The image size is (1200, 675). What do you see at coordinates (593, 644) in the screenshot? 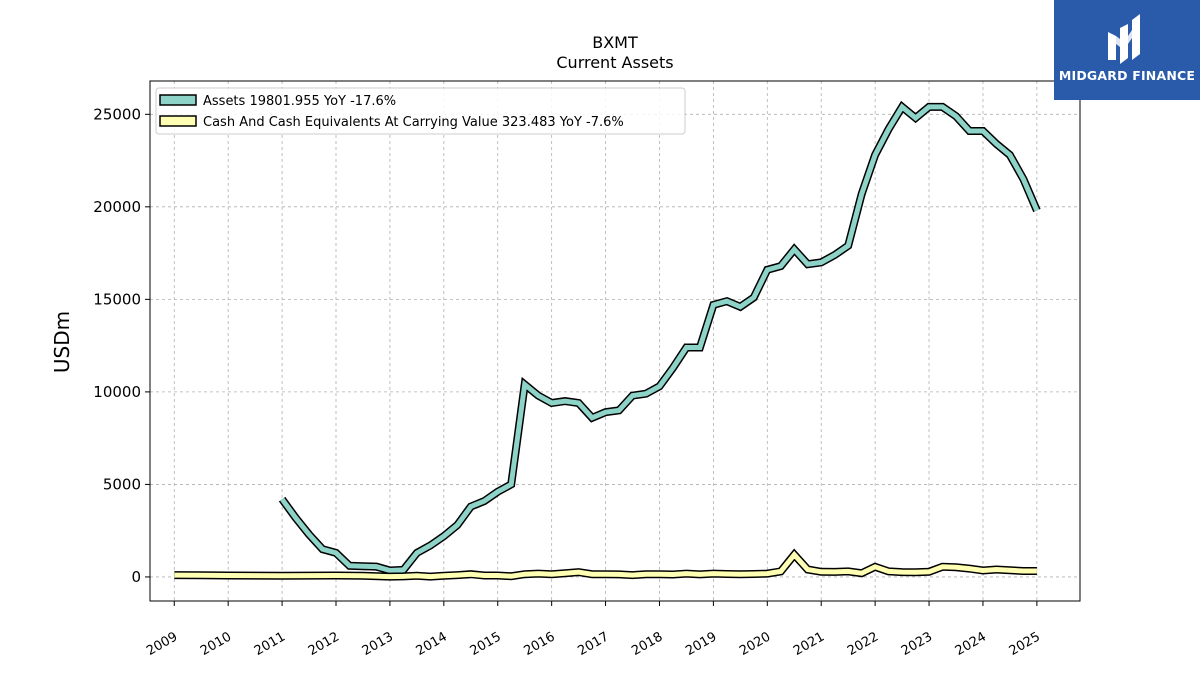
I see `x-tick-label: 2017` at bounding box center [593, 644].